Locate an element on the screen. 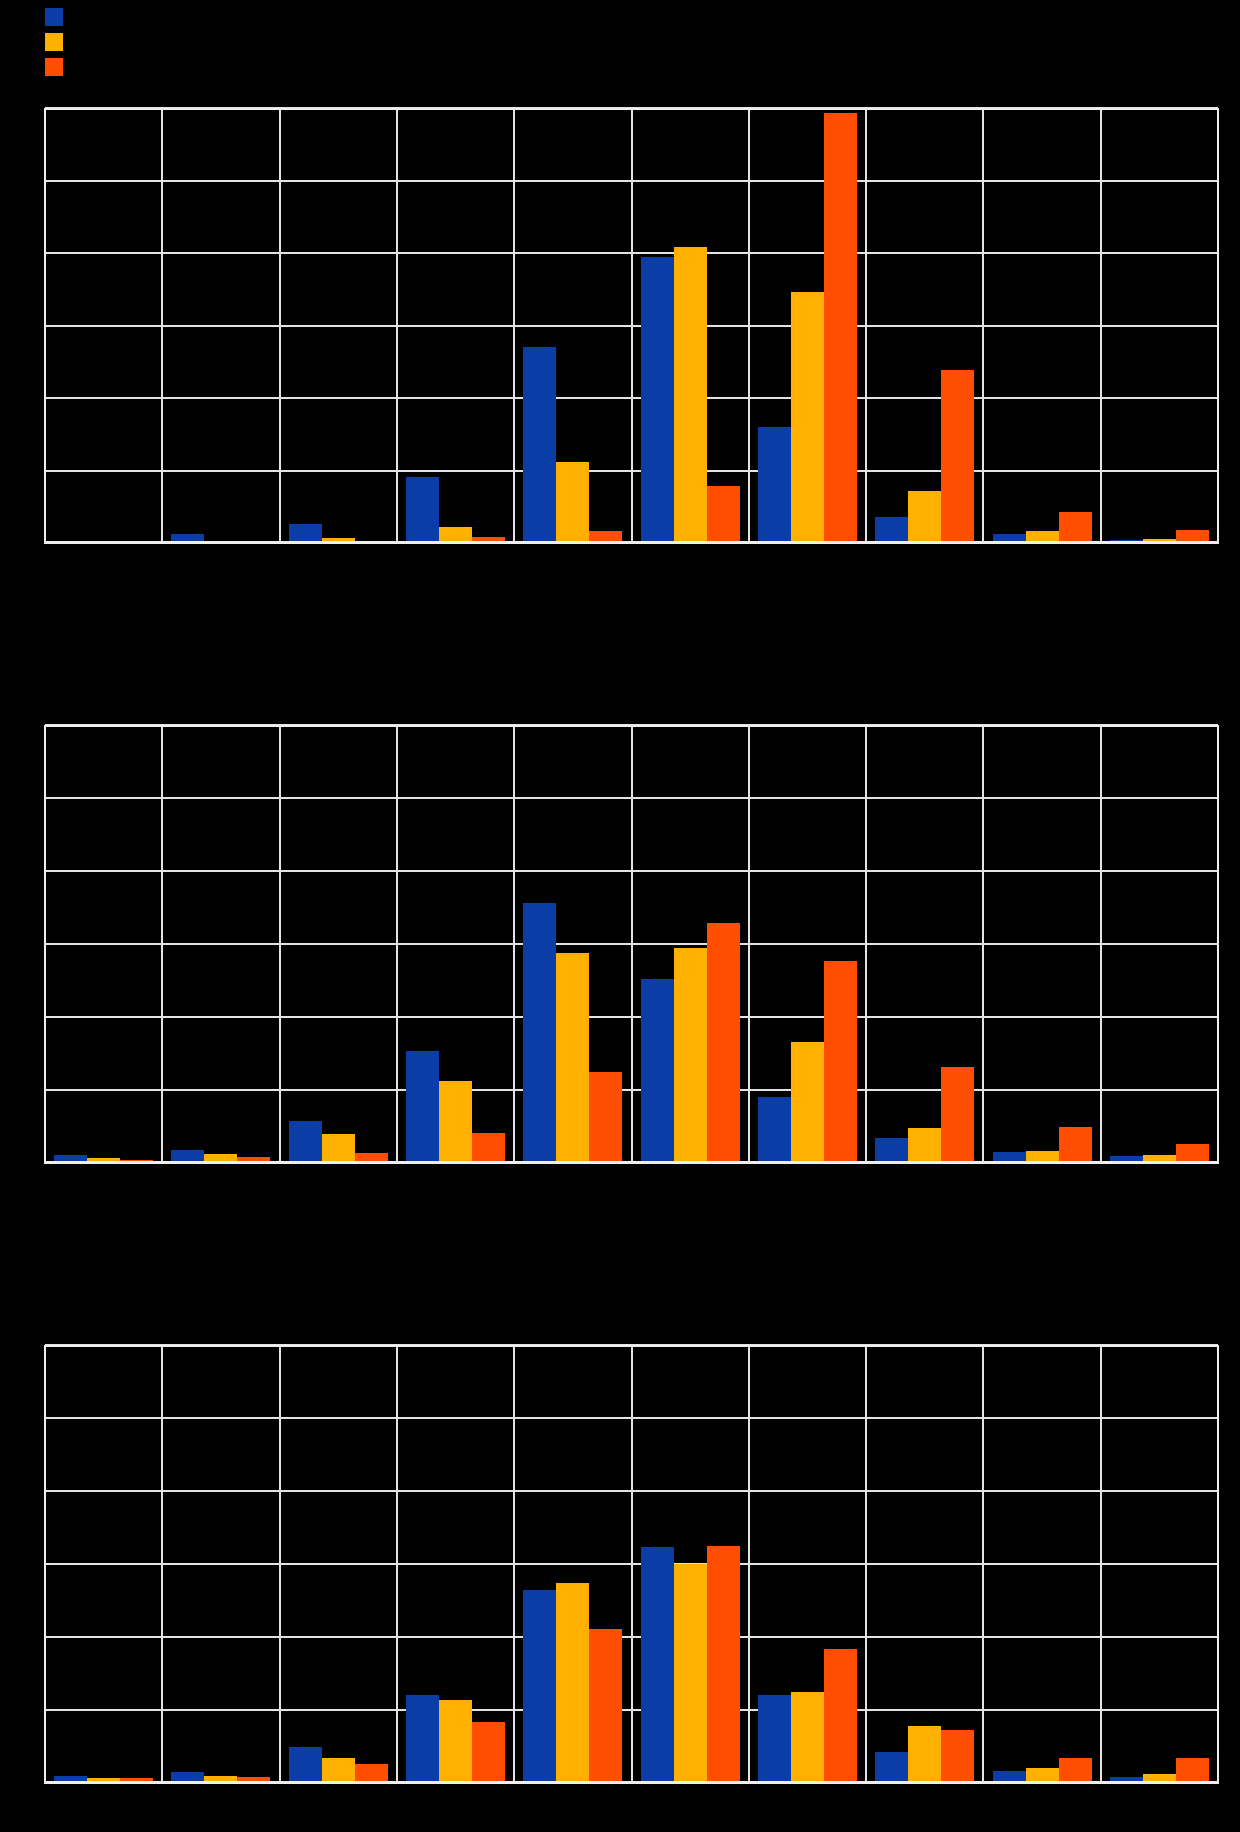 The width and height of the screenshot is (1240, 1832). legend-swatch-series-amber is located at coordinates (54, 42).